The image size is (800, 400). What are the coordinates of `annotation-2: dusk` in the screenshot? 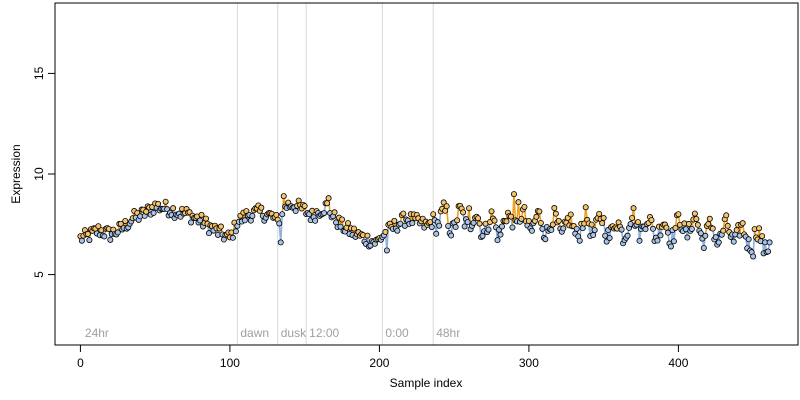 It's located at (294, 333).